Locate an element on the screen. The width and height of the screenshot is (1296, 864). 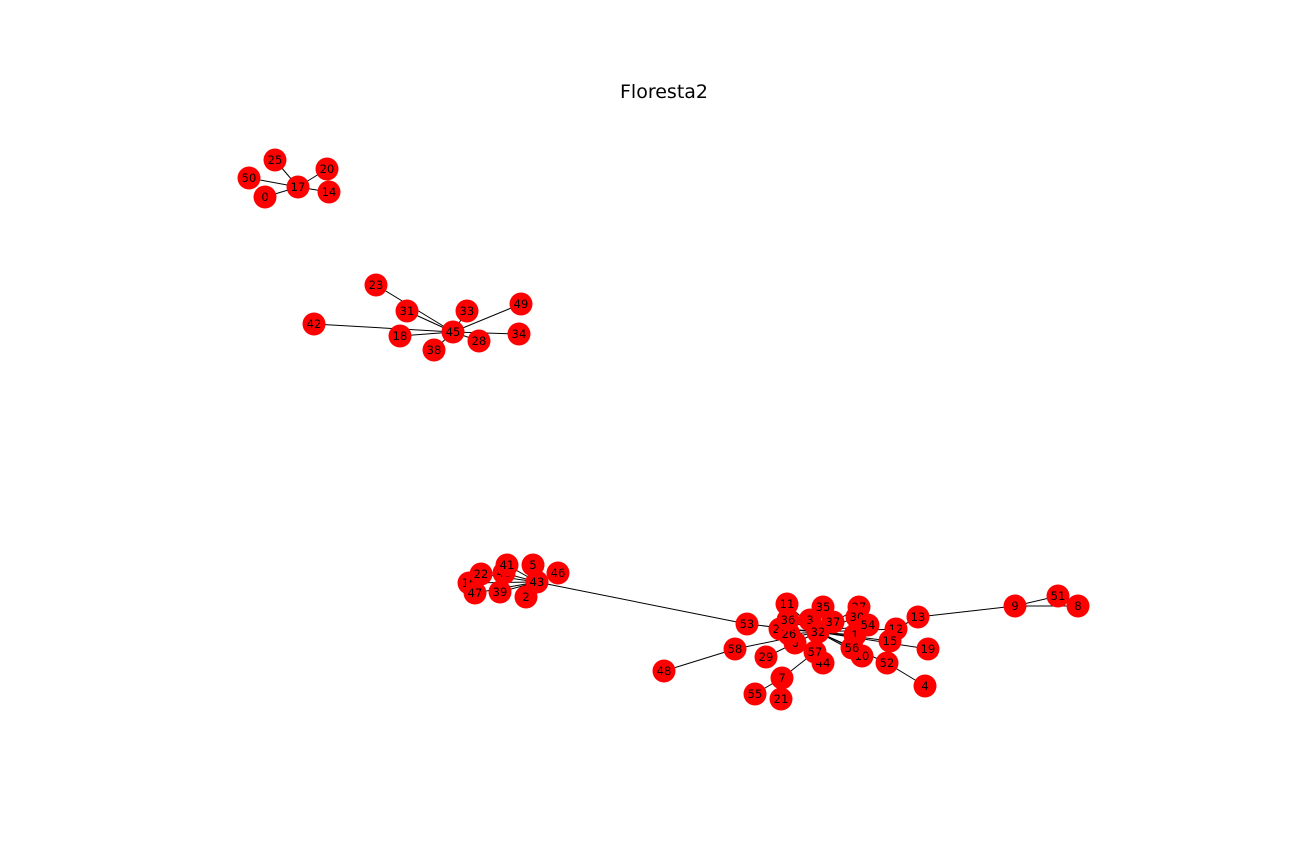
node-label-47: 47 is located at coordinates (475, 593).